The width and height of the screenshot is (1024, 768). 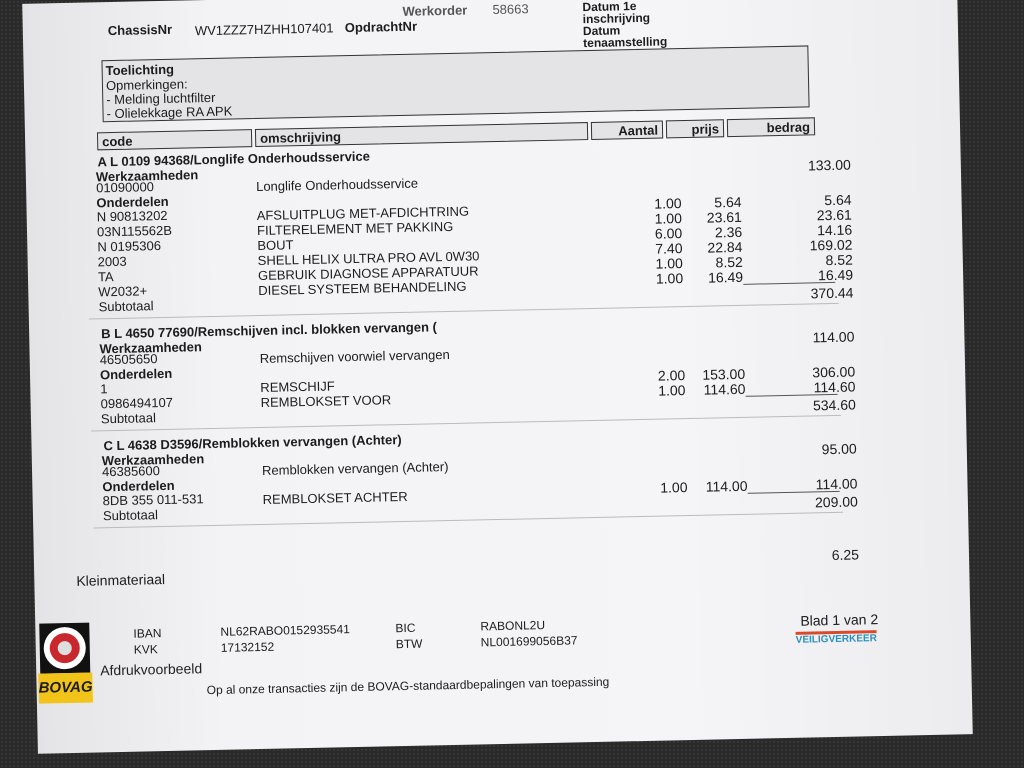 I want to click on werk-code: 46385600, so click(x=131, y=471).